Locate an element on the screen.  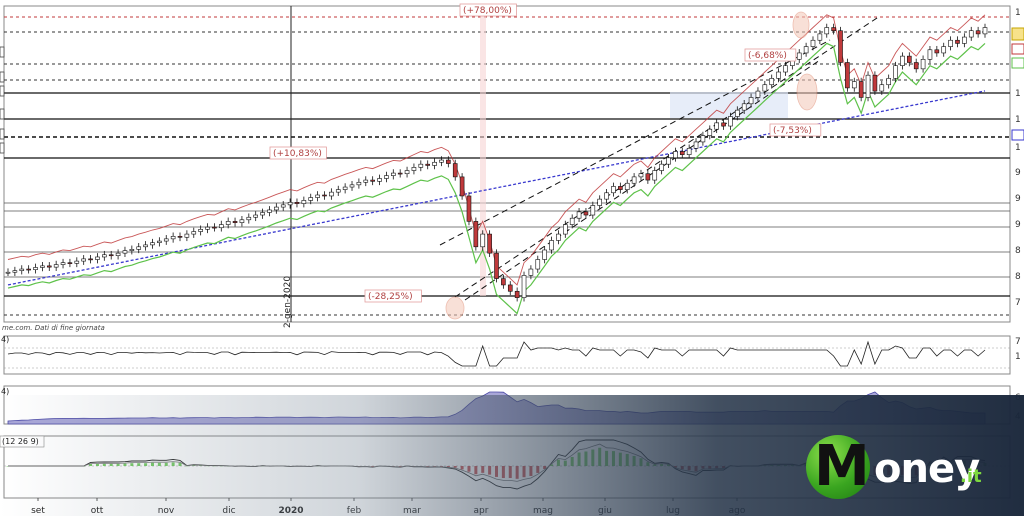
price-tag-resistance is located at coordinates (1017, 49).